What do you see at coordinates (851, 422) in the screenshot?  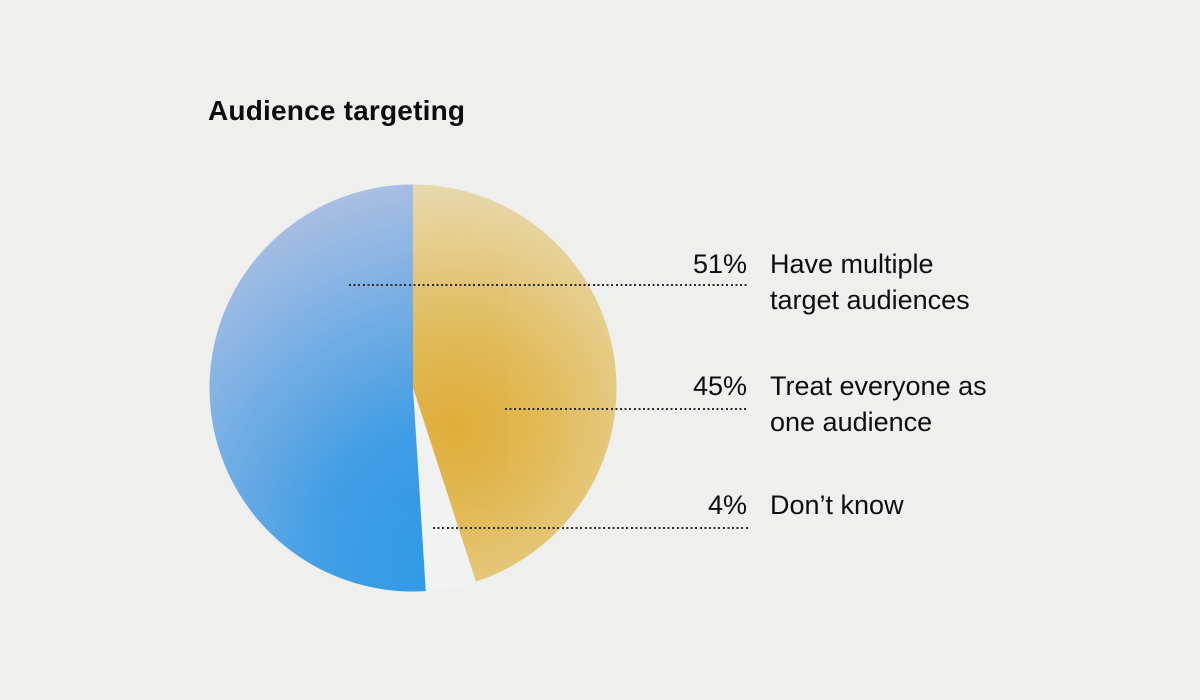 I see `slice-label-45-line2: one audience` at bounding box center [851, 422].